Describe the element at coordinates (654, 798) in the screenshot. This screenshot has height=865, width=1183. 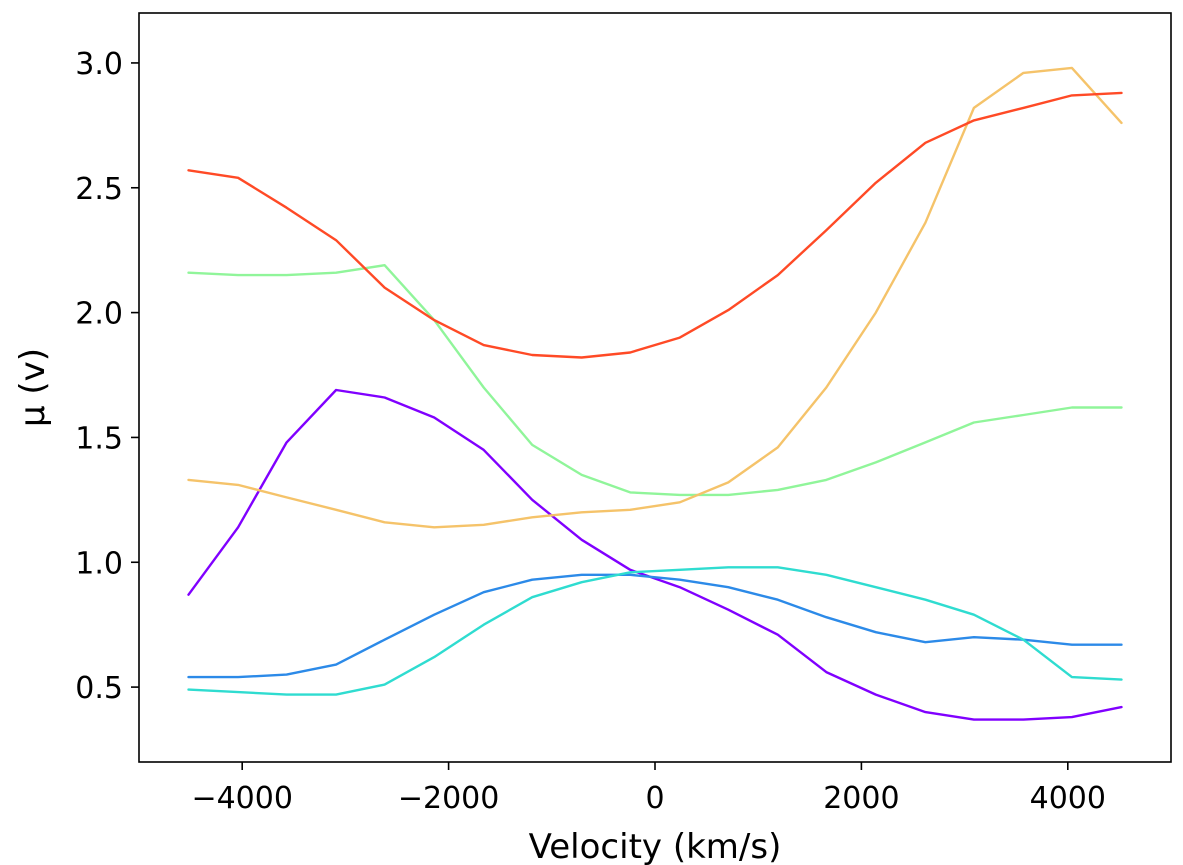
I see `x-tick-label: 0` at that location.